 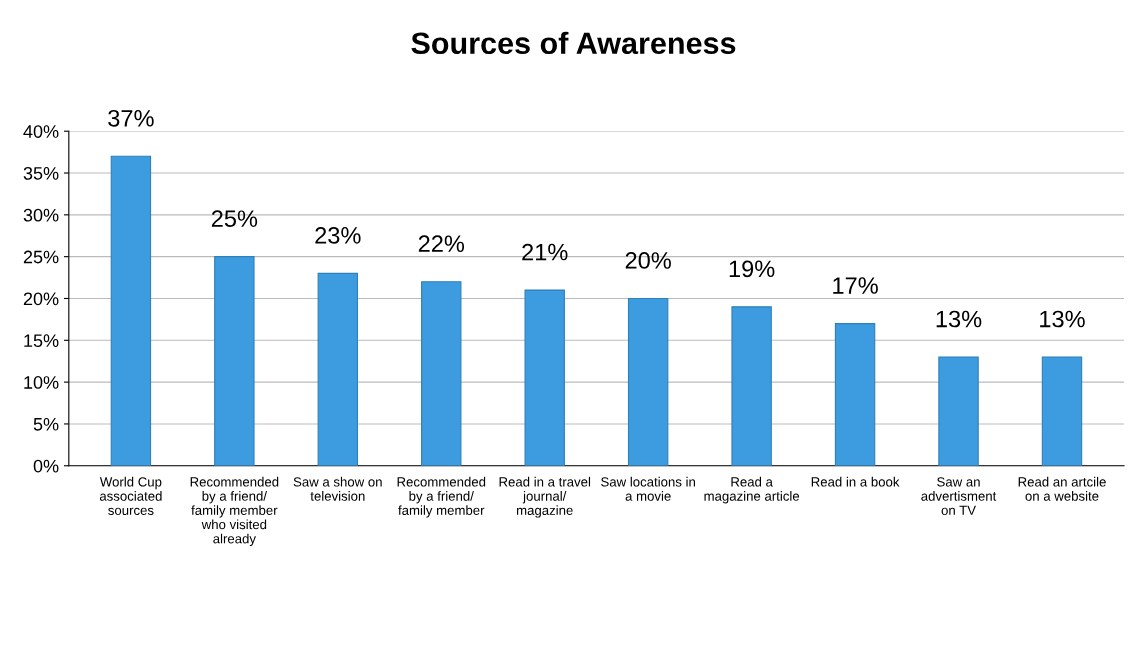 I want to click on data-label: 21%, so click(x=545, y=252).